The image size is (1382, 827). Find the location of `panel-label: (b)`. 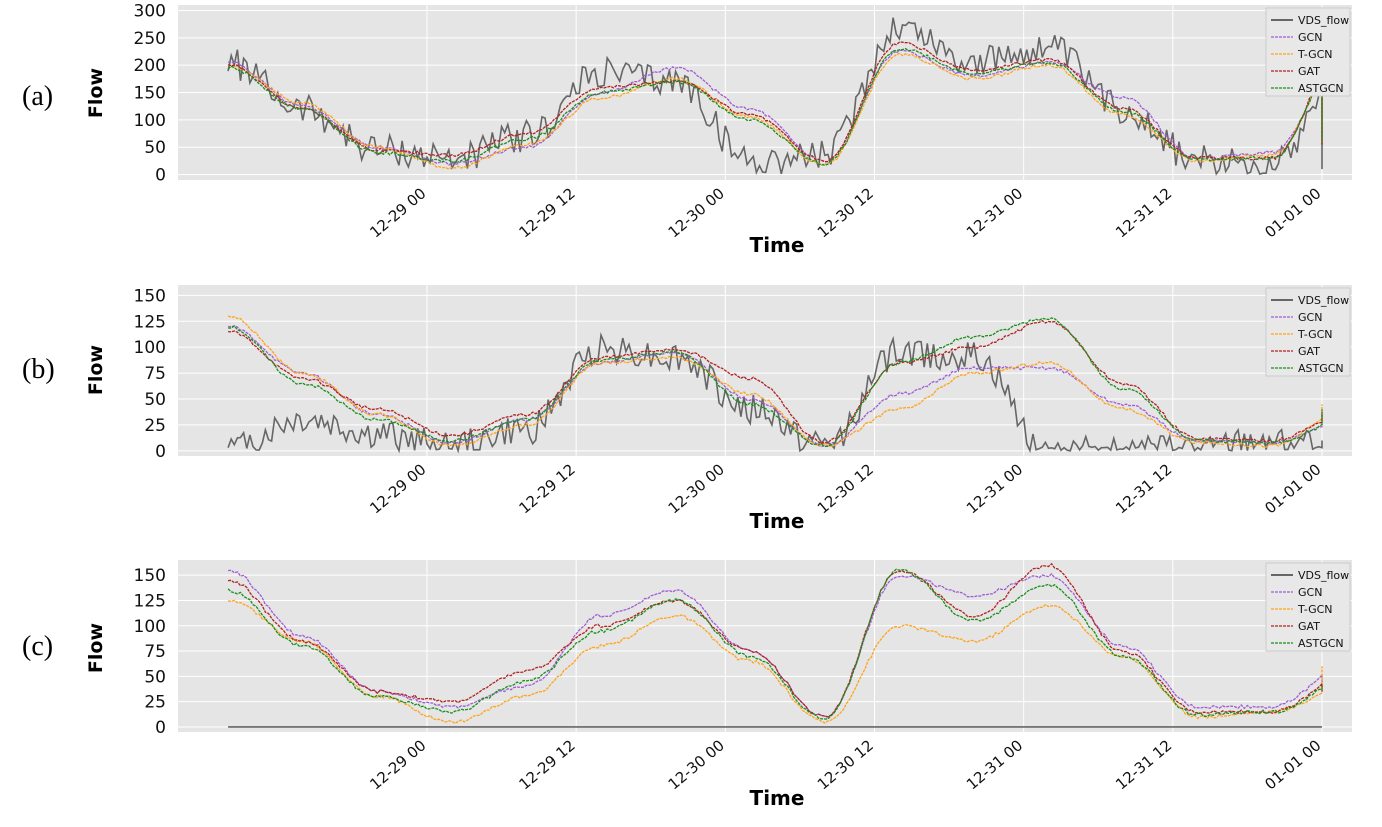

panel-label: (b) is located at coordinates (38, 369).